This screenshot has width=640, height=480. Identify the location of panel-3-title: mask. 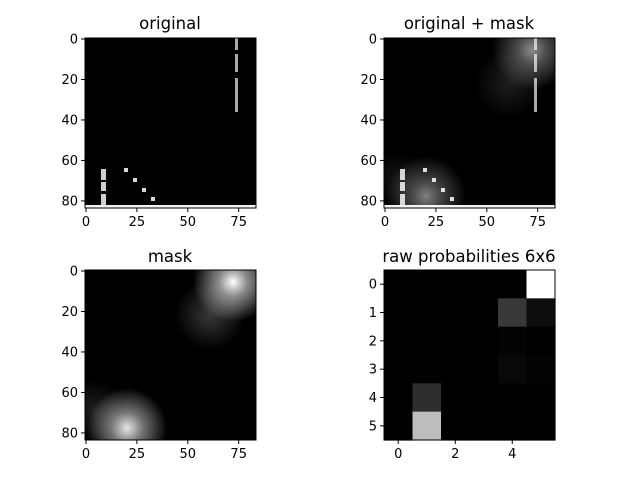
(170, 256).